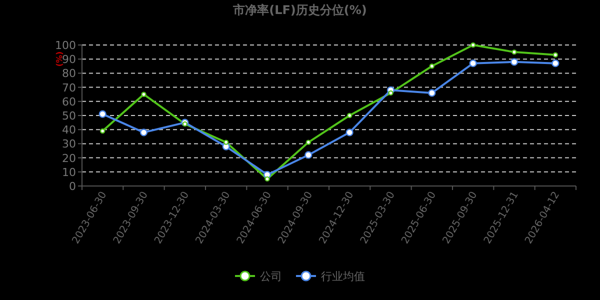 Image resolution: width=600 pixels, height=300 pixels. I want to click on y-tick-label: 70, so click(69, 87).